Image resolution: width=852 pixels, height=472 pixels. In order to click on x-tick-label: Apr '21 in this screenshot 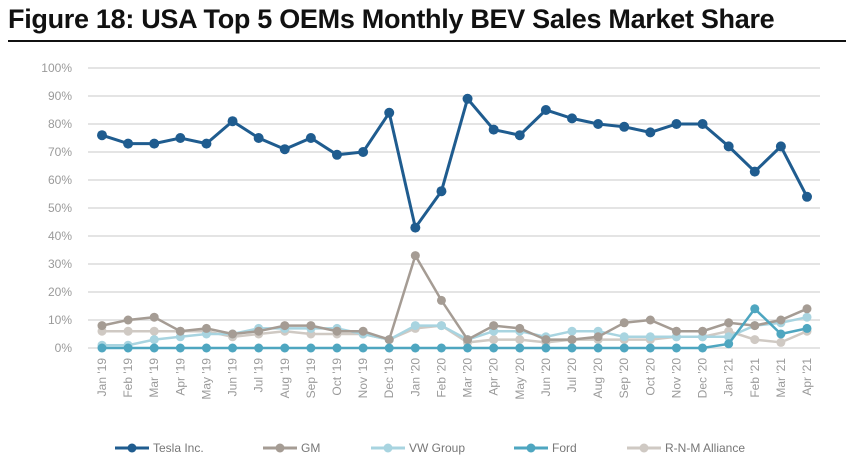, I will do `click(807, 377)`.